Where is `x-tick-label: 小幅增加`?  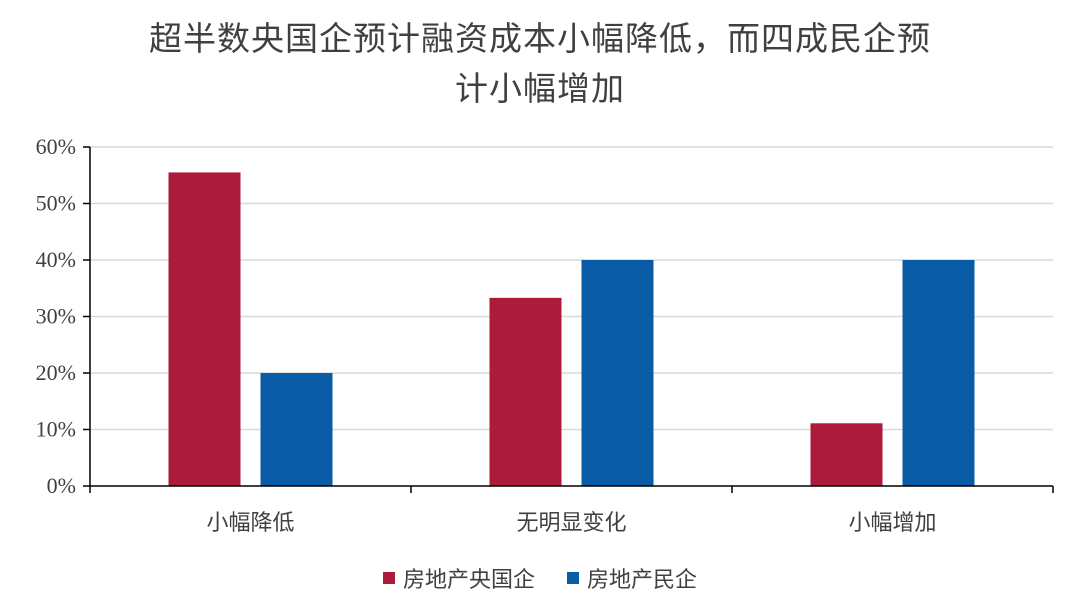 x-tick-label: 小幅增加 is located at coordinates (892, 523).